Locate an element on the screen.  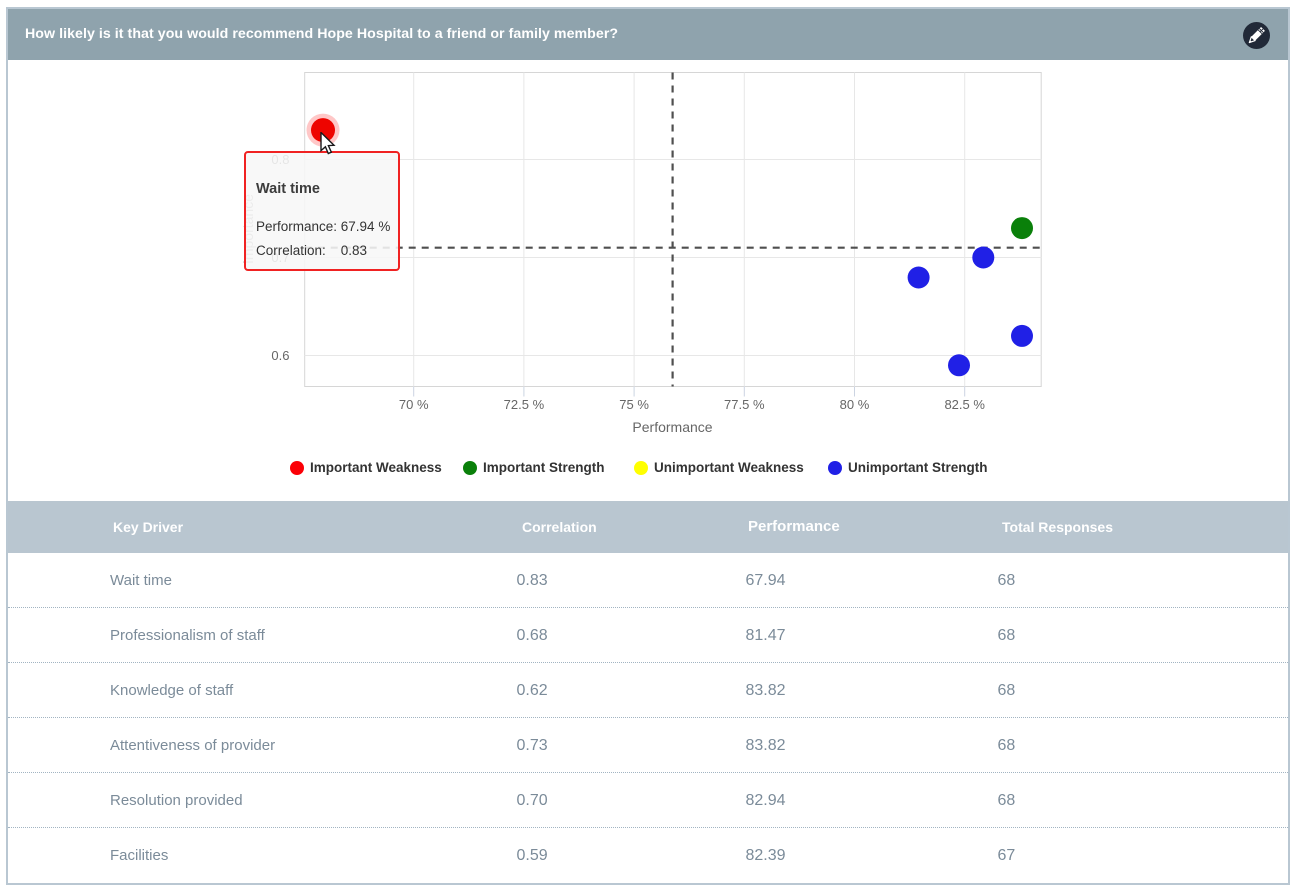
svg-text: 77.5 % is located at coordinates (744, 404).